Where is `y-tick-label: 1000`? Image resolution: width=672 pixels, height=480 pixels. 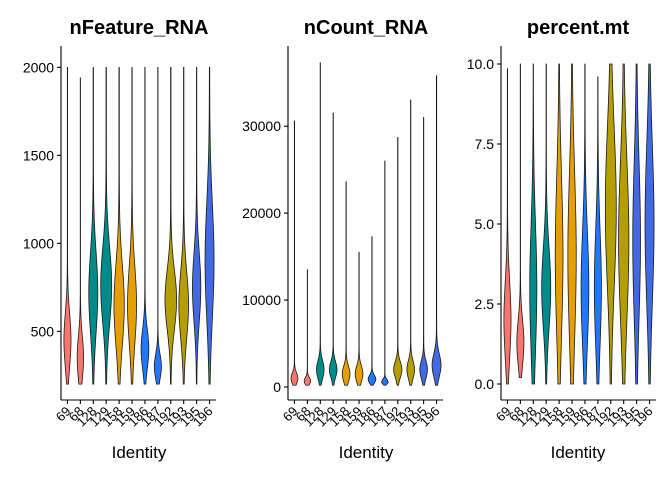
y-tick-label: 1000 is located at coordinates (38, 243).